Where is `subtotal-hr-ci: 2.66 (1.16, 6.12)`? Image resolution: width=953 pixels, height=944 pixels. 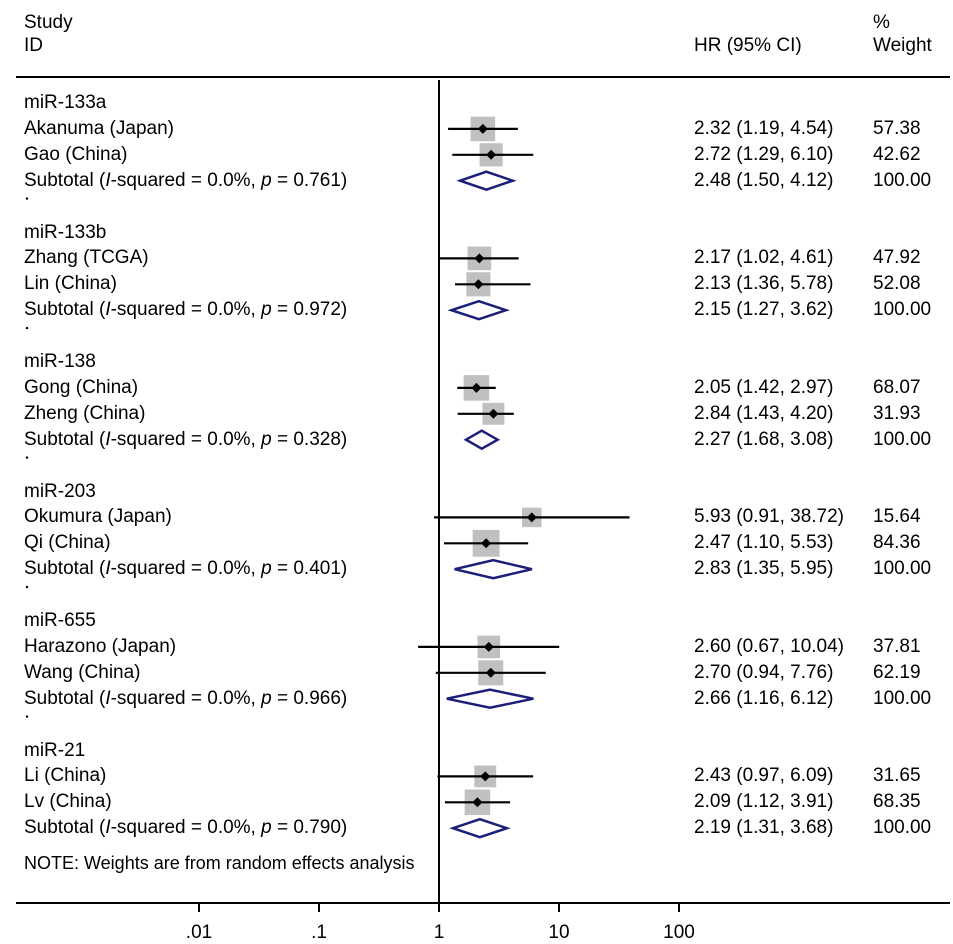
subtotal-hr-ci: 2.66 (1.16, 6.12) is located at coordinates (764, 698).